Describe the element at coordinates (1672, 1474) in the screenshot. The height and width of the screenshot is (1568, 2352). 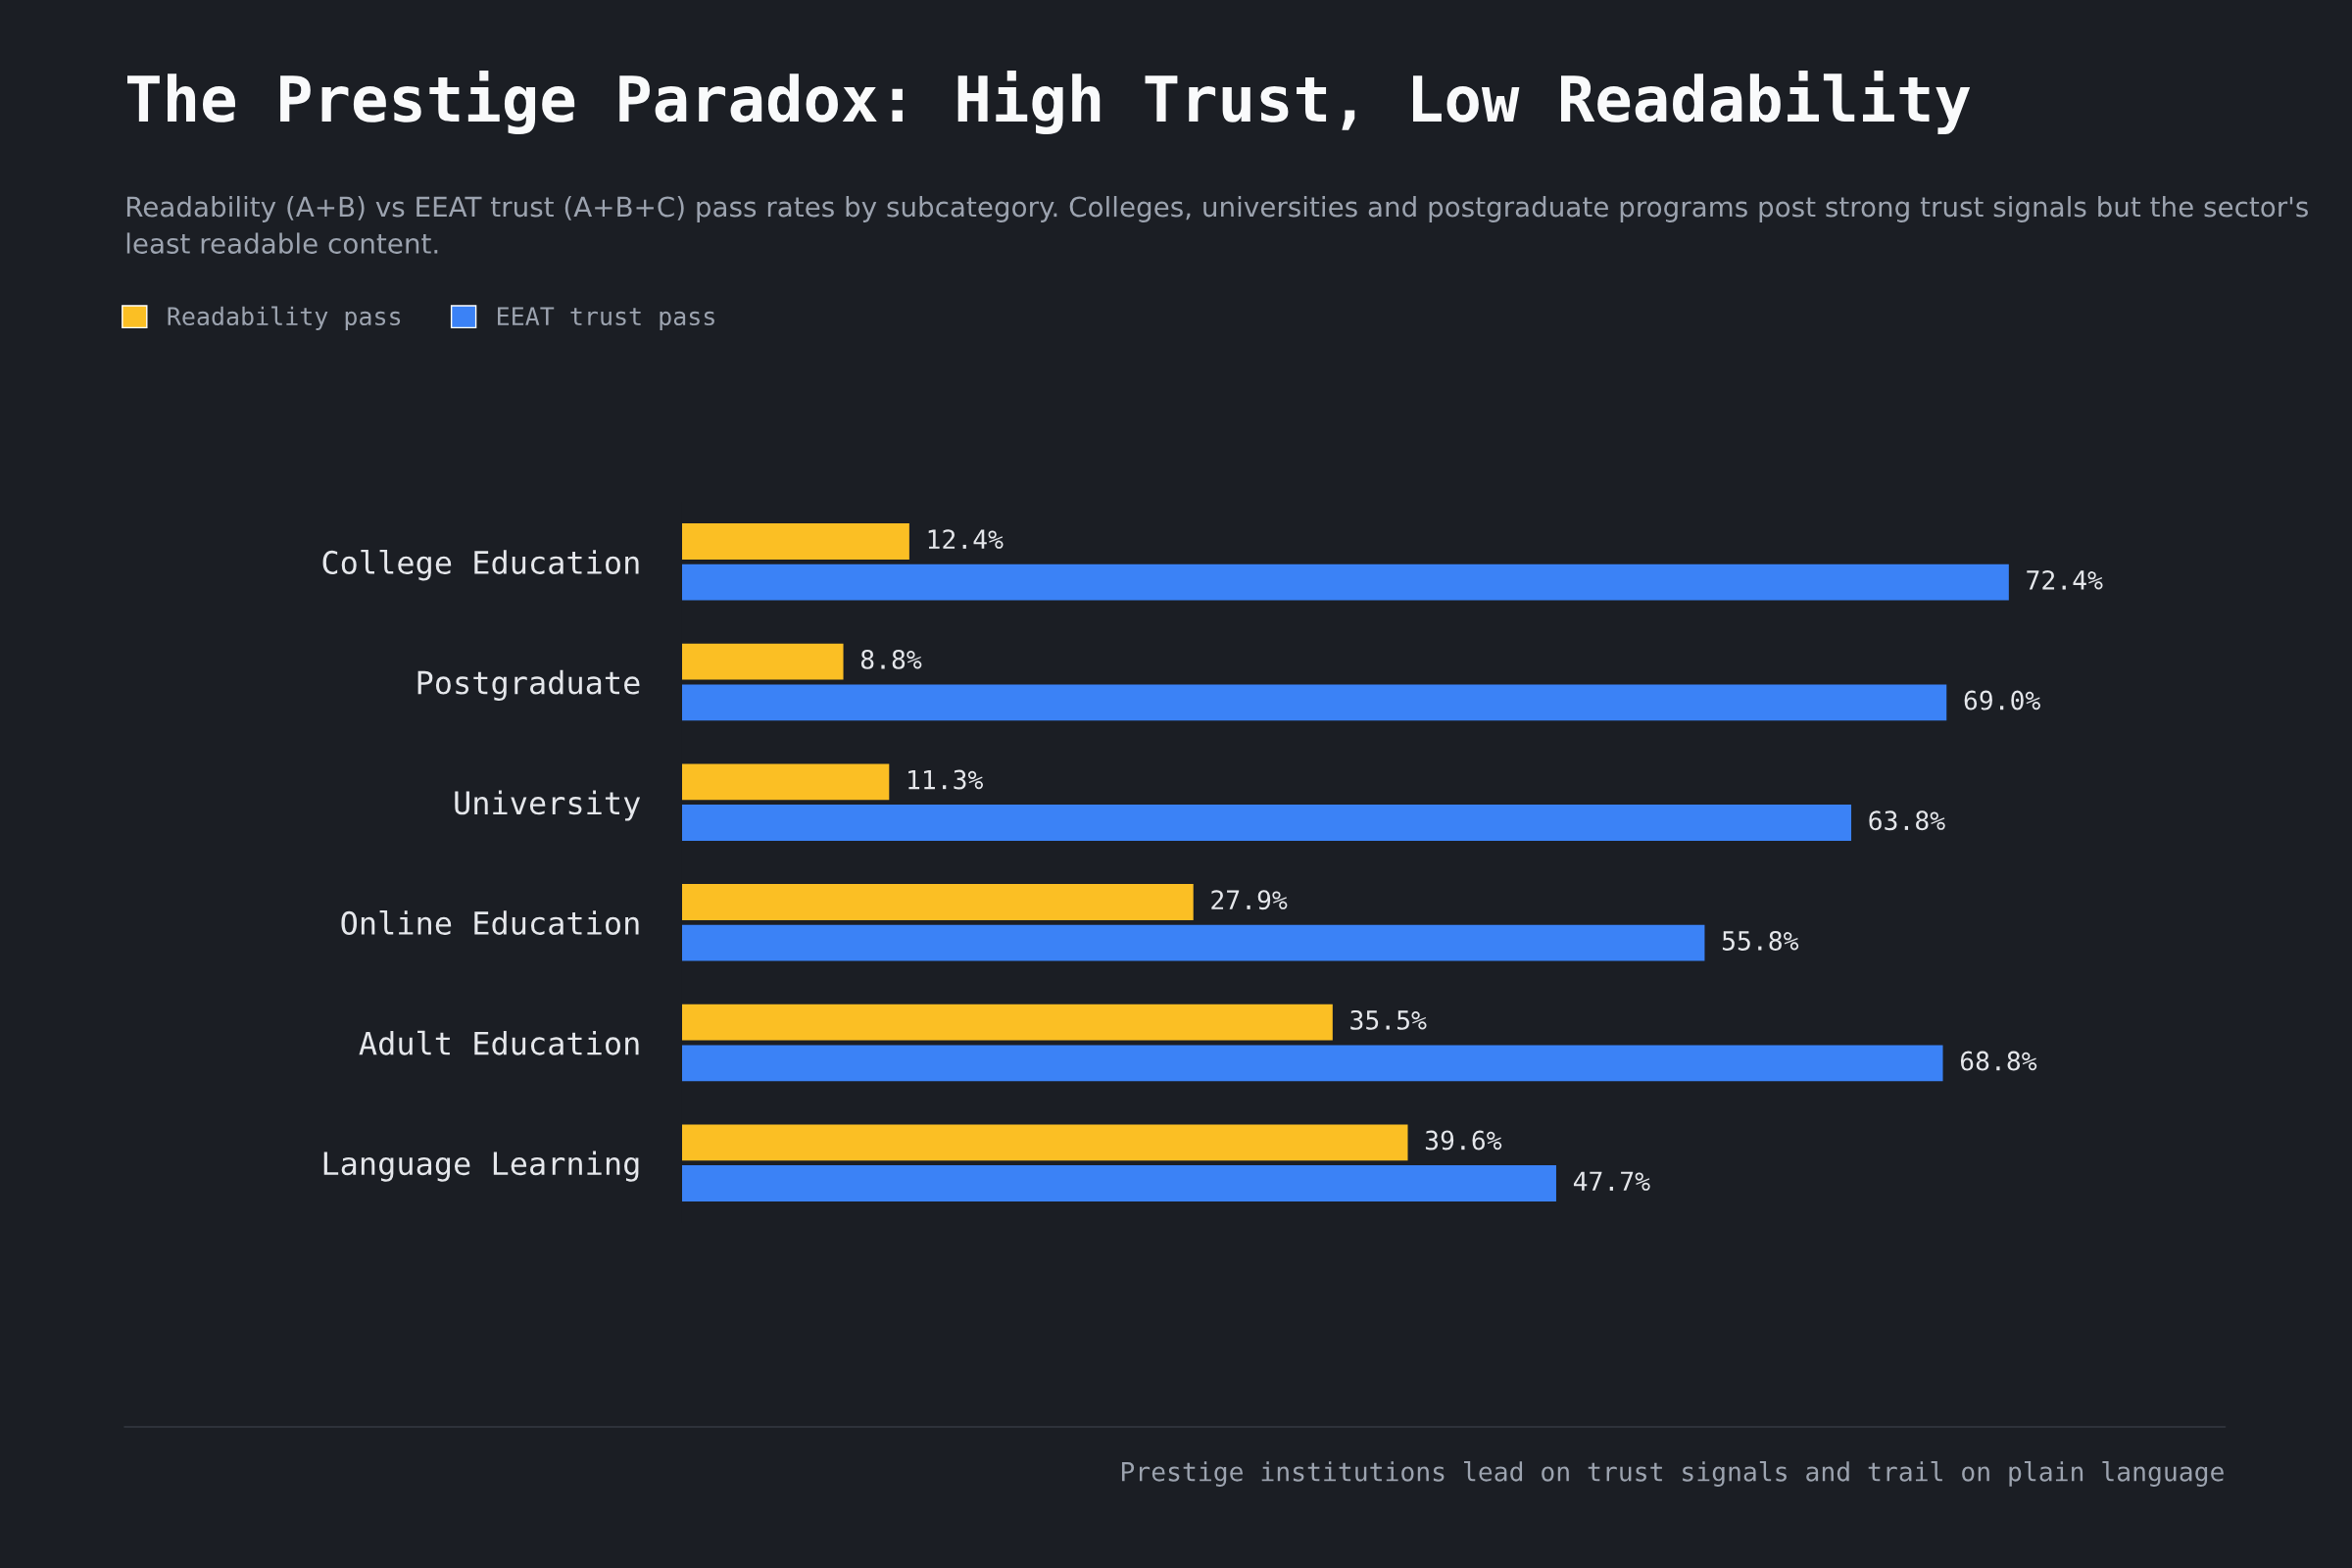
I see `text: Prestige institutions lead on trust signals and trail on plain language` at that location.